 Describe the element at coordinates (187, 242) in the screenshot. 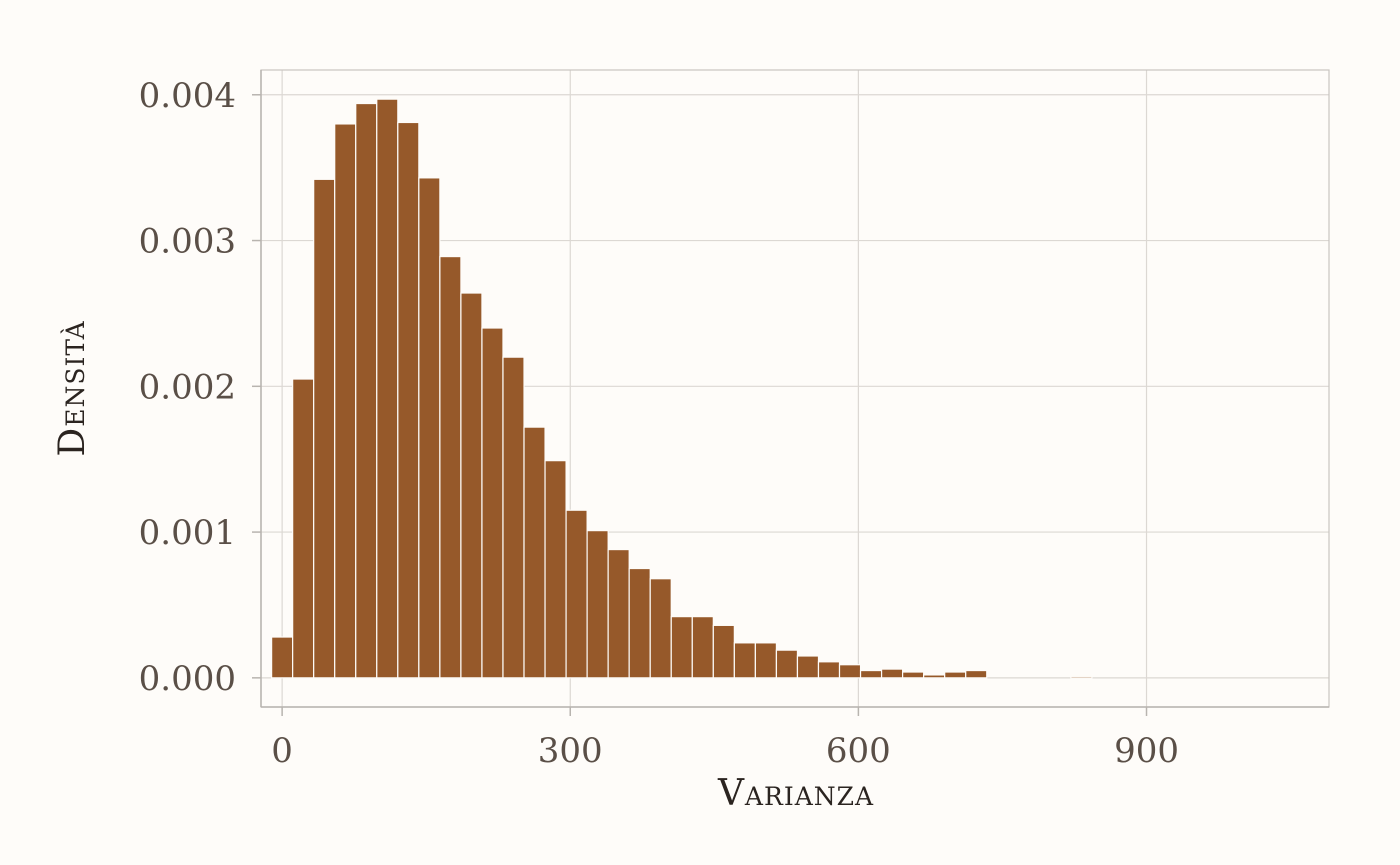

I see `y-tick-label: 0.003` at that location.